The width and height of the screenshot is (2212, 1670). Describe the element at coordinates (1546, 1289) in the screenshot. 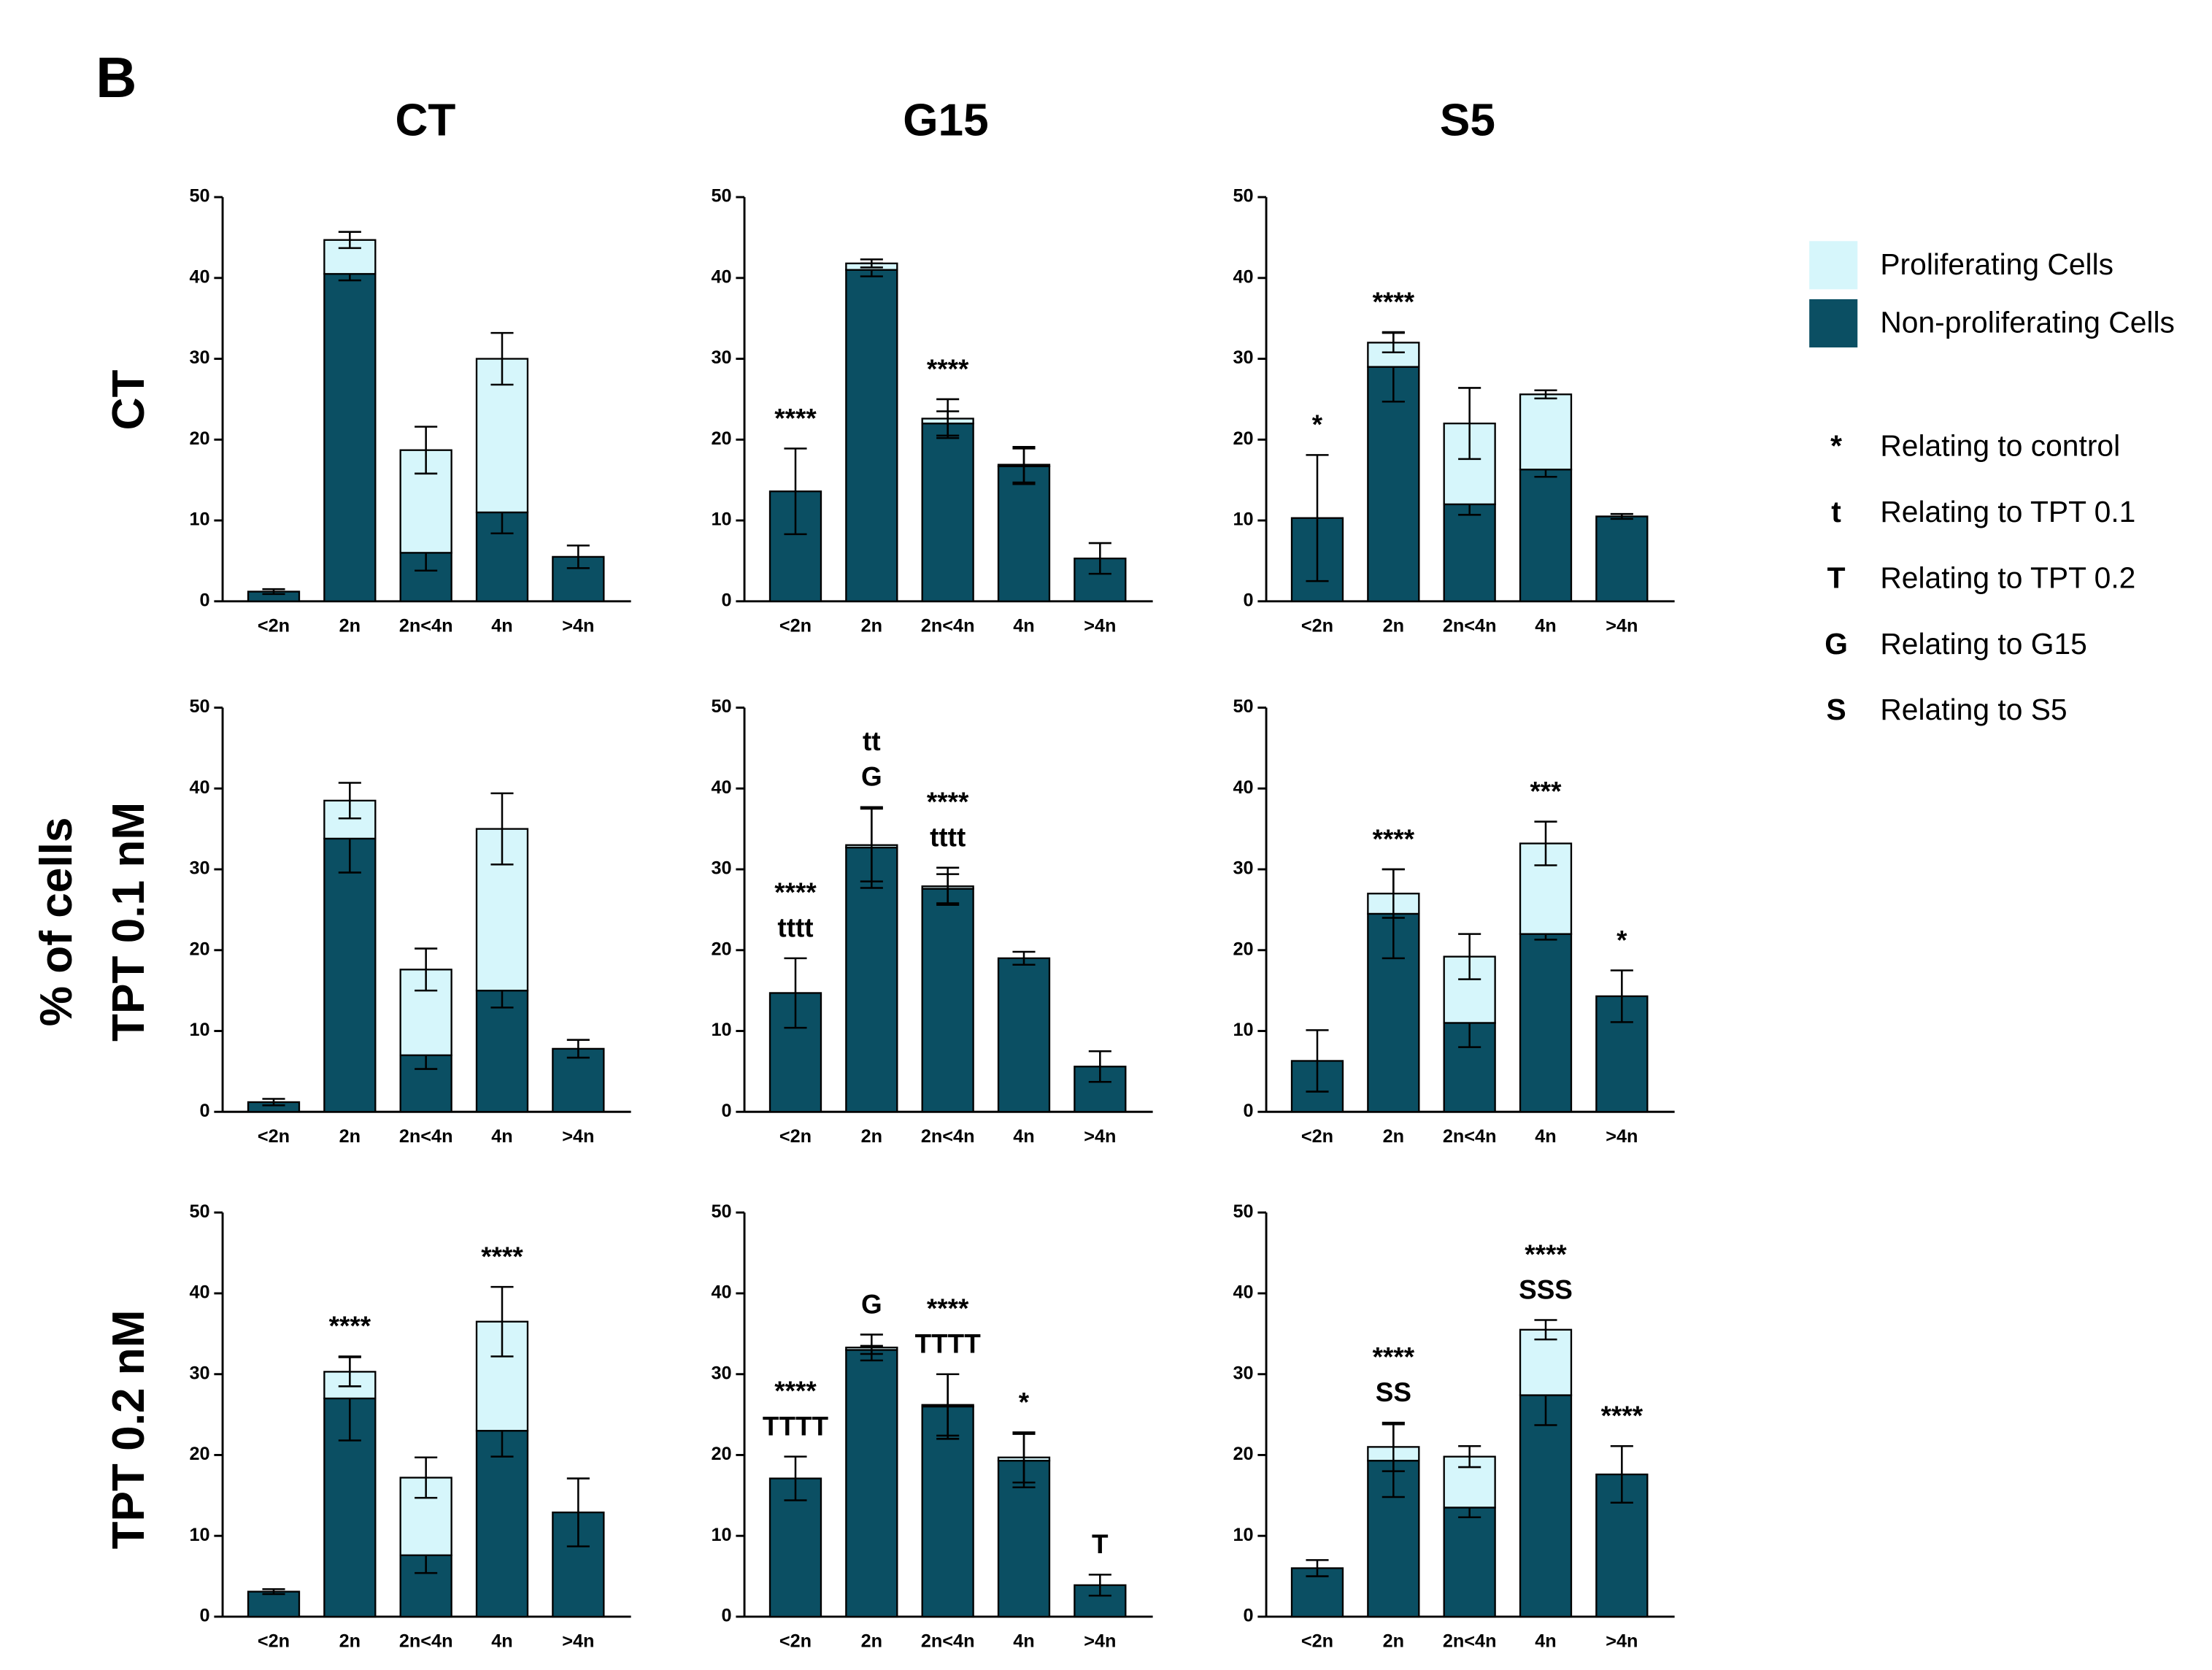

I see `annotation: SSS` at that location.